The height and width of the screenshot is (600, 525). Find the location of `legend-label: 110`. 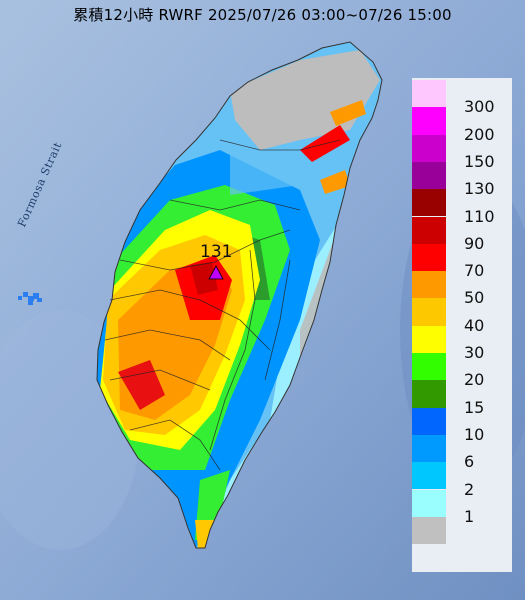

legend-label: 110 is located at coordinates (479, 216).